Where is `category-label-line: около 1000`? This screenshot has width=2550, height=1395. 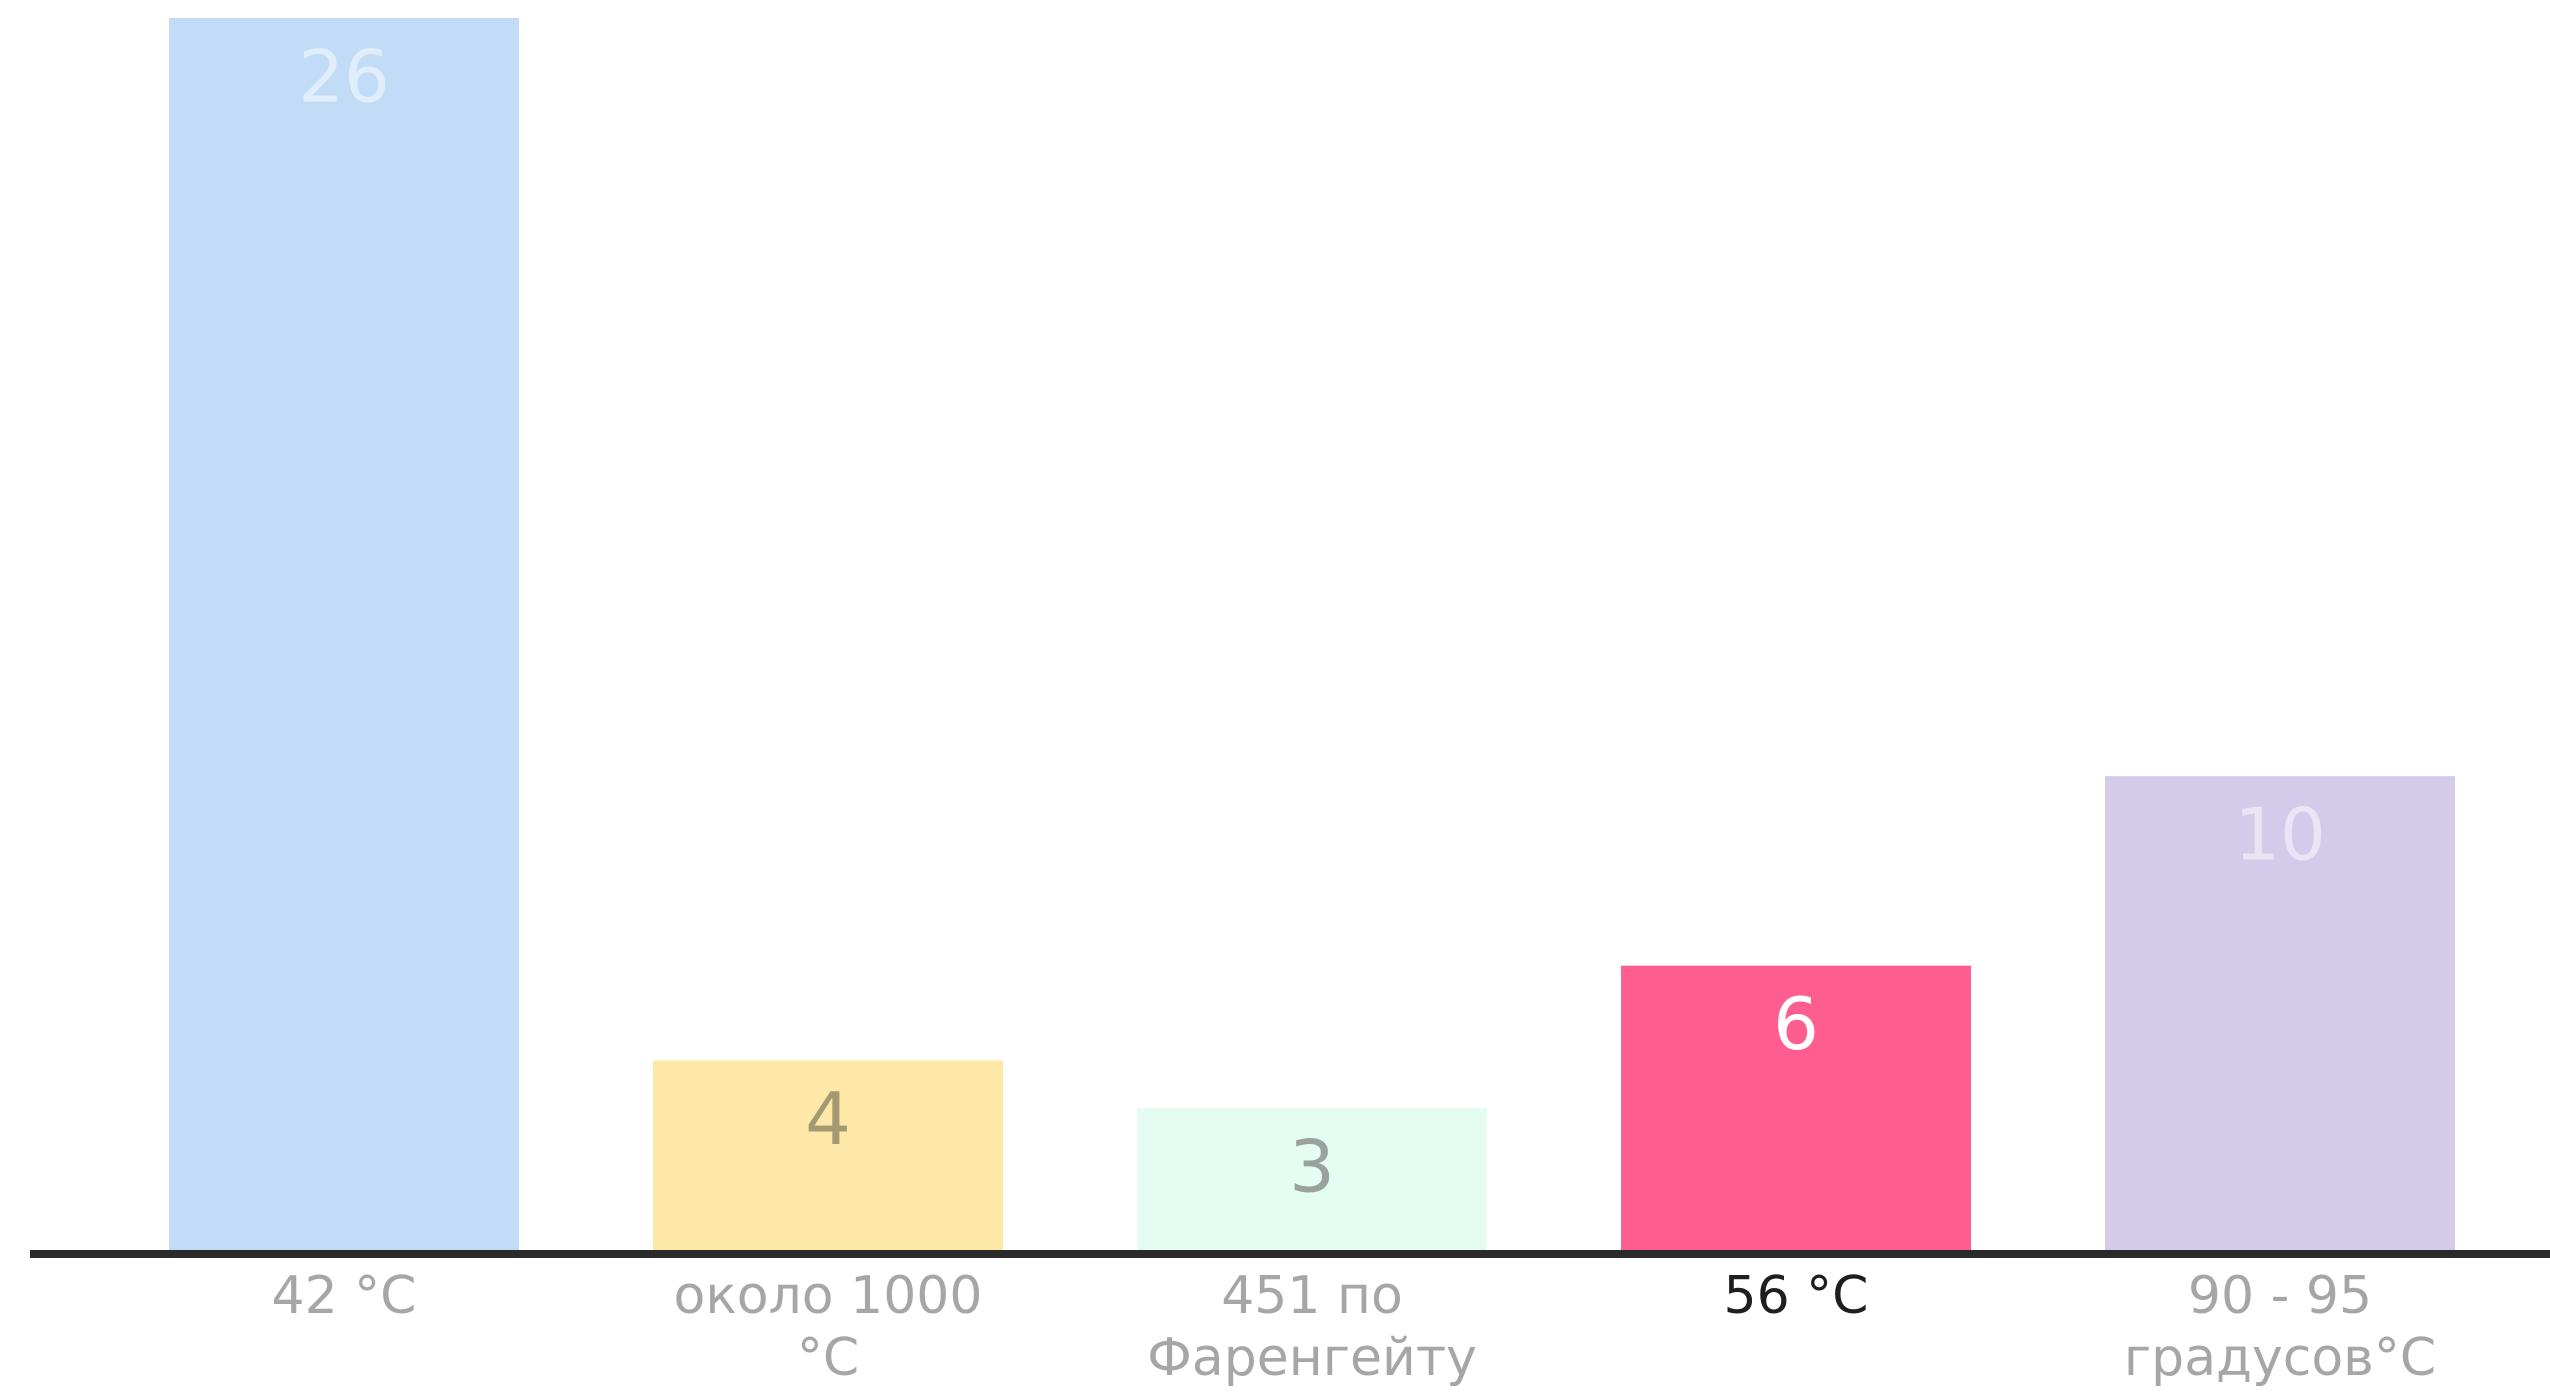
category-label-line: около 1000 is located at coordinates (828, 1296).